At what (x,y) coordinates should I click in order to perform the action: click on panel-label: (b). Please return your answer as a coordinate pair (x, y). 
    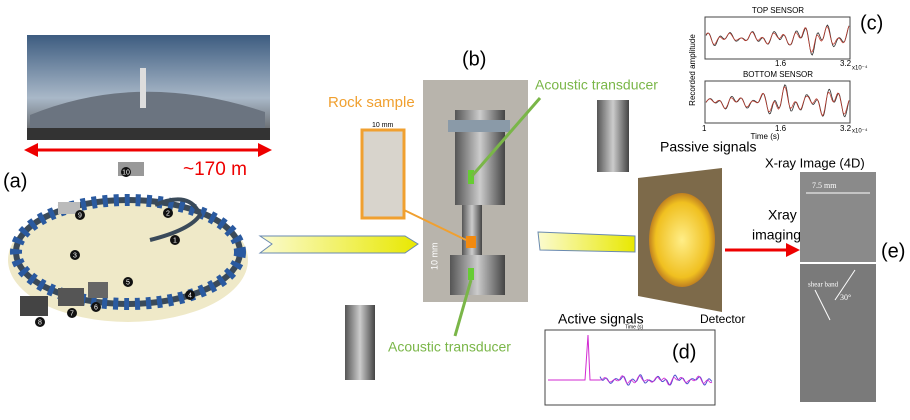
    Looking at the image, I should click on (474, 59).